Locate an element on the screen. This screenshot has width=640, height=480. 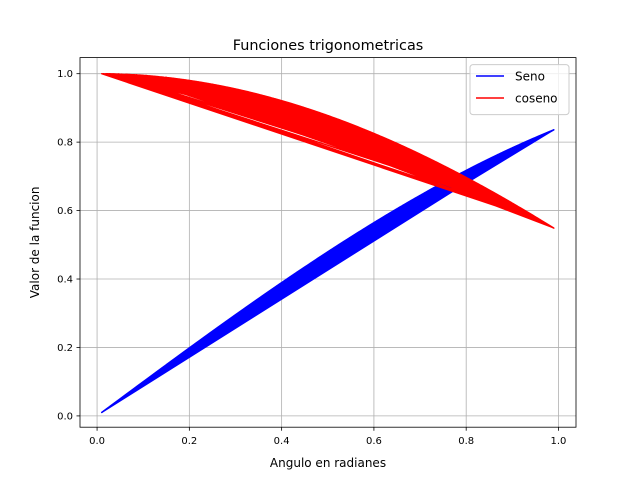
legend-box is located at coordinates (519, 90).